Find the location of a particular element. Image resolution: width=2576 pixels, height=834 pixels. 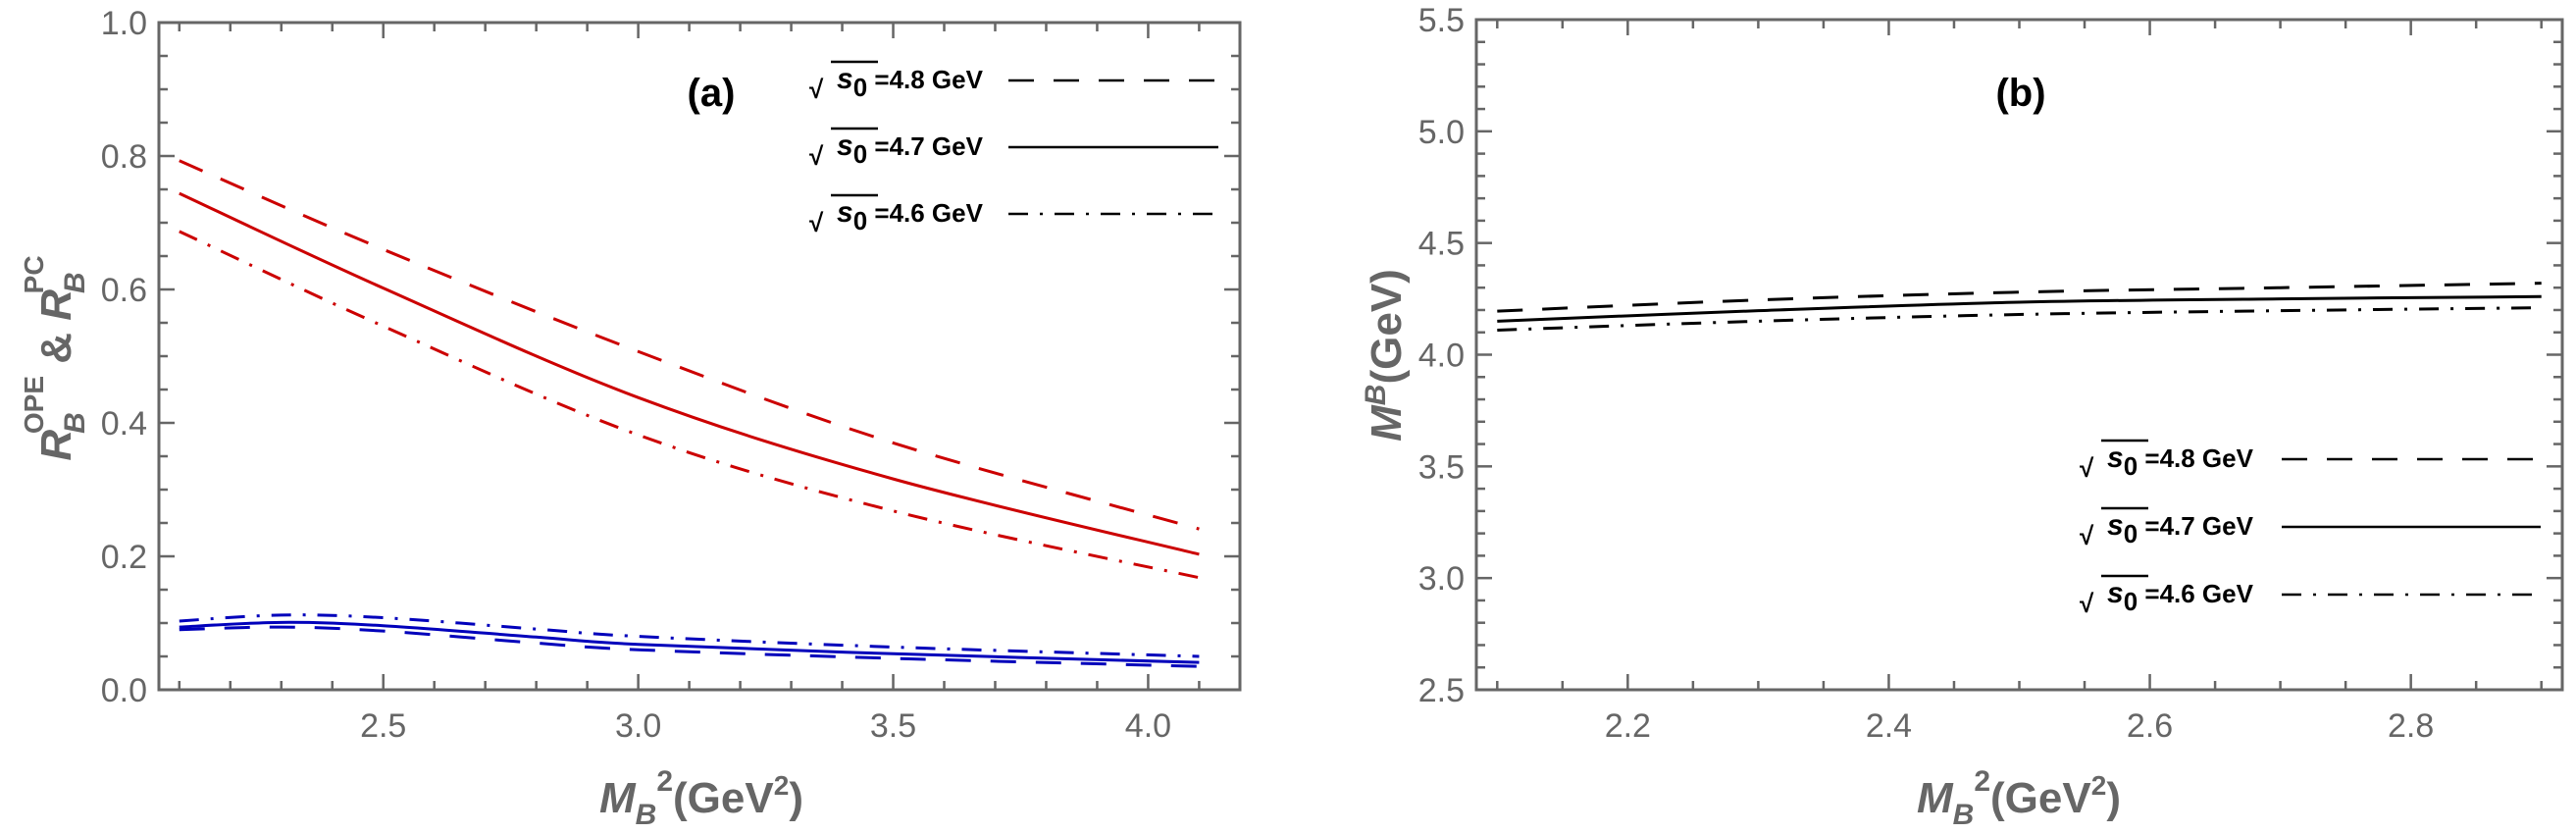

series-line-solid-pc is located at coordinates (689, 642).